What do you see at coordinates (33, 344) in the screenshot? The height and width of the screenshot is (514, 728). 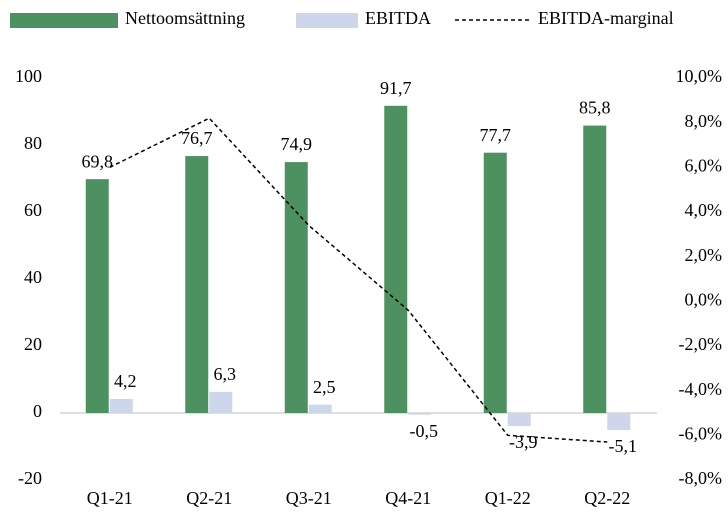 I see `y-tick-label: 20` at bounding box center [33, 344].